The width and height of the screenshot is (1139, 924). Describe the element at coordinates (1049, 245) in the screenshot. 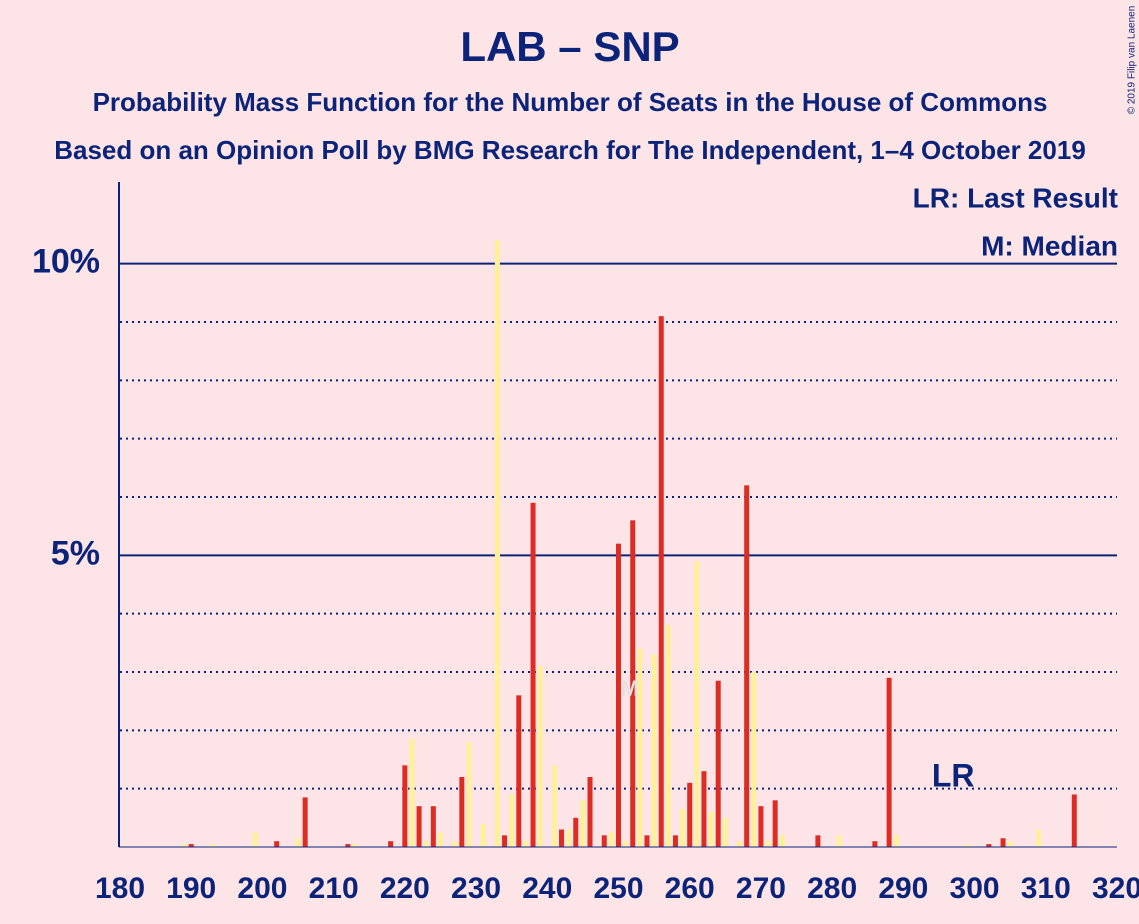

I see `legend-entry: M: Median` at that location.